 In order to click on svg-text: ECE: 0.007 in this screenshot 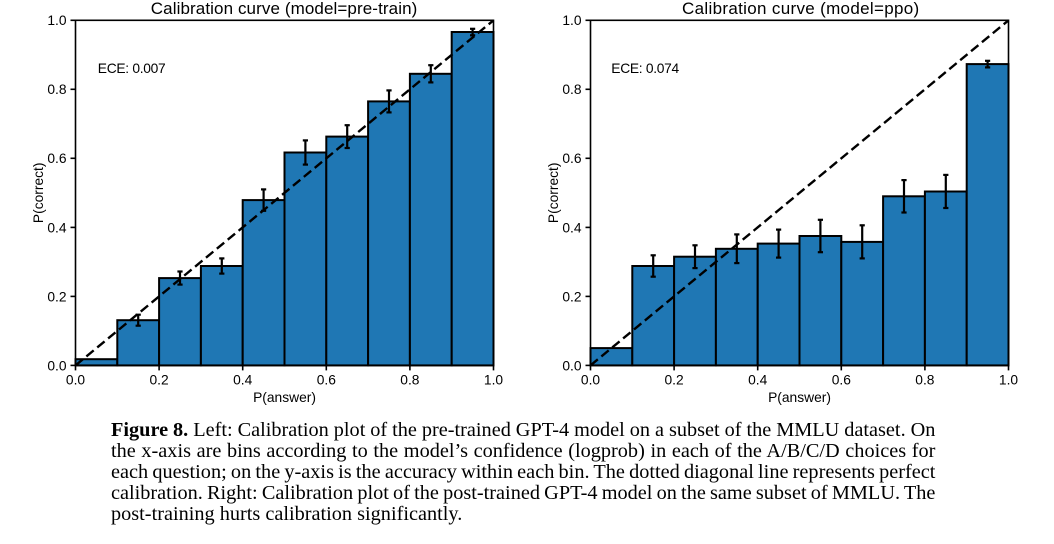, I will do `click(132, 68)`.